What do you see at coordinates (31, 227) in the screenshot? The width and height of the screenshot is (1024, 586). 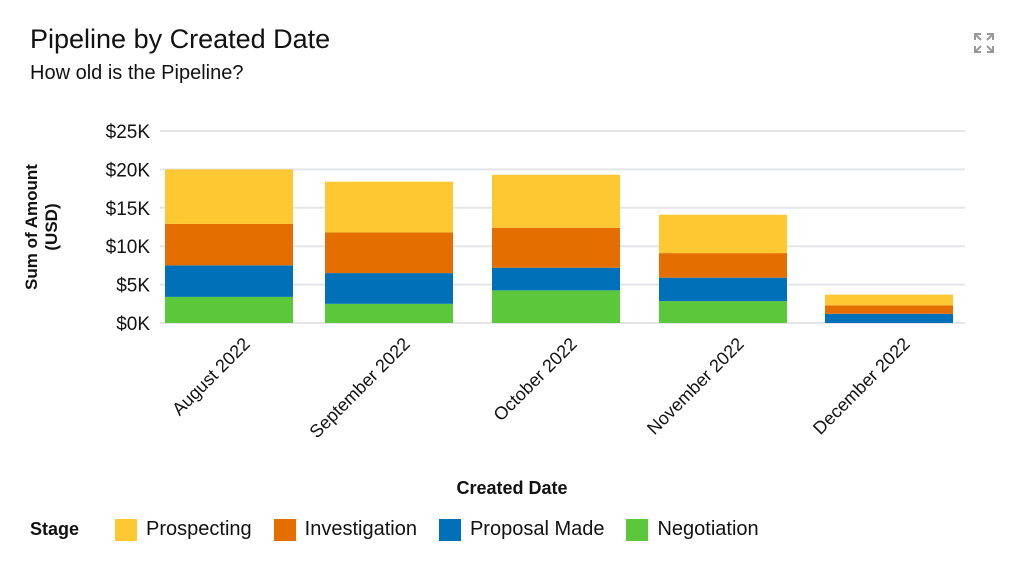 I see `y-axis-label-line: Sum of Amount` at bounding box center [31, 227].